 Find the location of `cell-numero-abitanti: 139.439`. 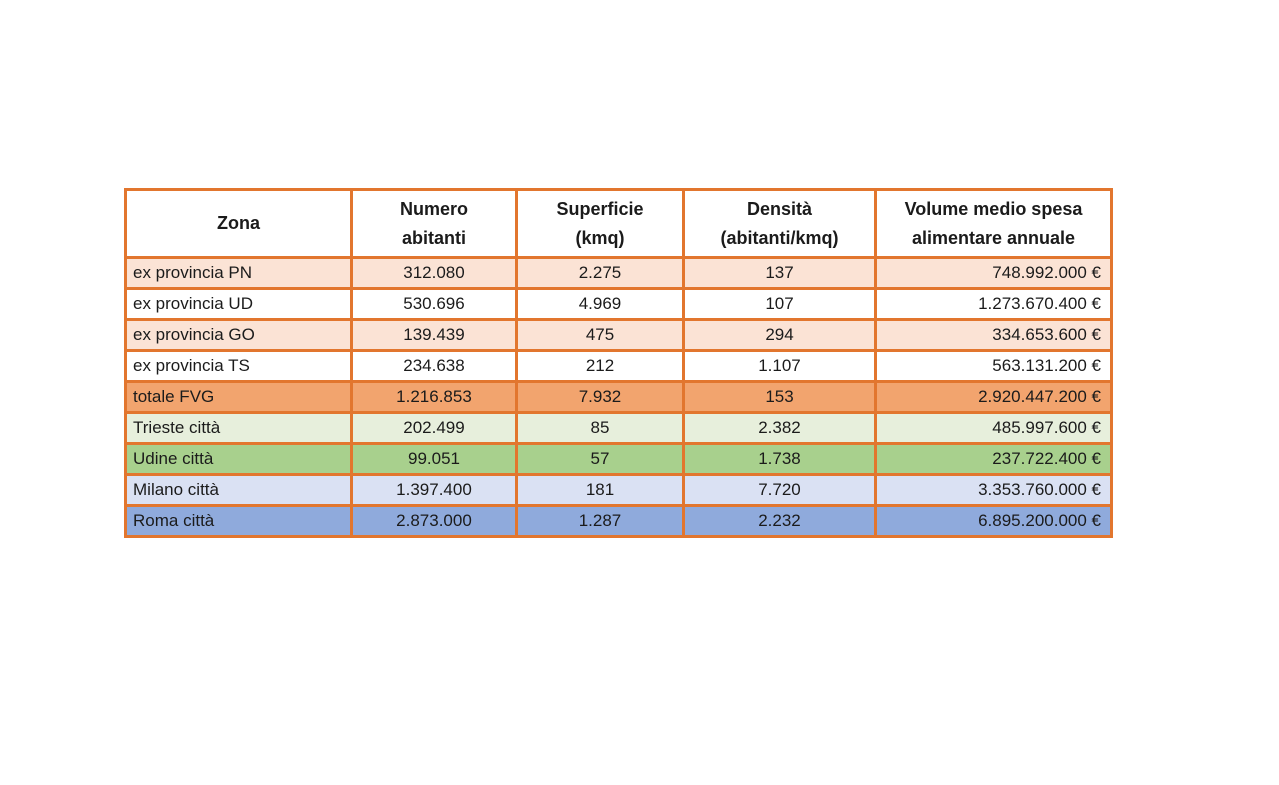

cell-numero-abitanti: 139.439 is located at coordinates (434, 335).